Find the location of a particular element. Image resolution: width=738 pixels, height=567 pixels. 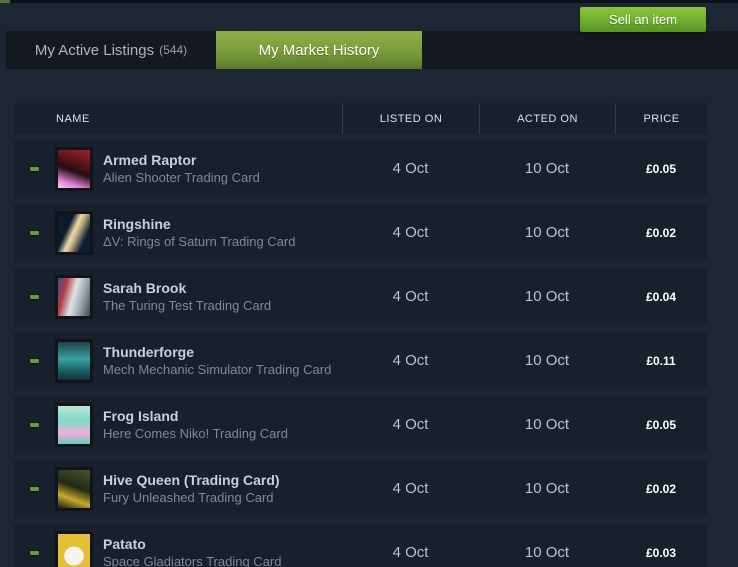

item-name: Frog Island is located at coordinates (141, 416).